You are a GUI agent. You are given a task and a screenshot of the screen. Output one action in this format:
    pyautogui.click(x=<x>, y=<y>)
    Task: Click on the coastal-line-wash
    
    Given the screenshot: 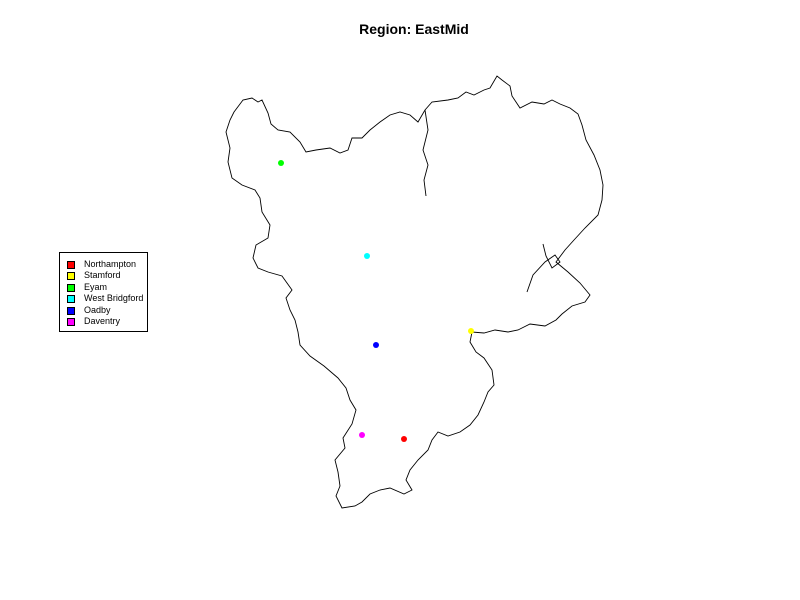 What is the action you would take?
    pyautogui.click(x=543, y=268)
    